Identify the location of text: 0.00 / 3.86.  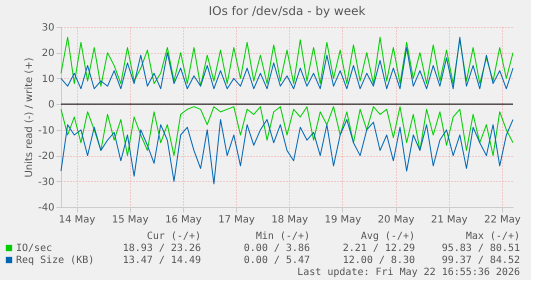
(277, 248).